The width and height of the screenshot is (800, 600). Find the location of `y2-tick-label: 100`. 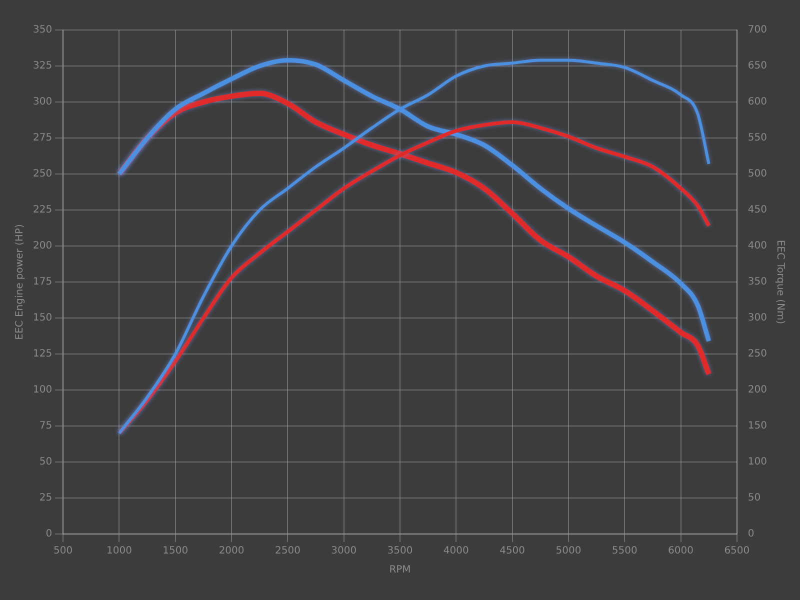

y2-tick-label: 100 is located at coordinates (758, 462).